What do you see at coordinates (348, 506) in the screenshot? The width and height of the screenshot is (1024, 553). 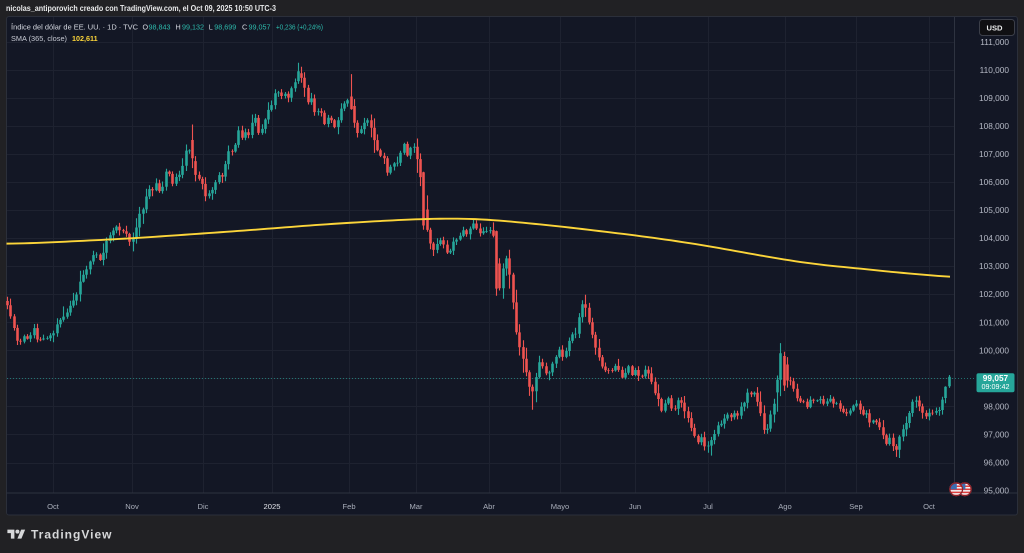 I see `svg-text: Feb` at bounding box center [348, 506].